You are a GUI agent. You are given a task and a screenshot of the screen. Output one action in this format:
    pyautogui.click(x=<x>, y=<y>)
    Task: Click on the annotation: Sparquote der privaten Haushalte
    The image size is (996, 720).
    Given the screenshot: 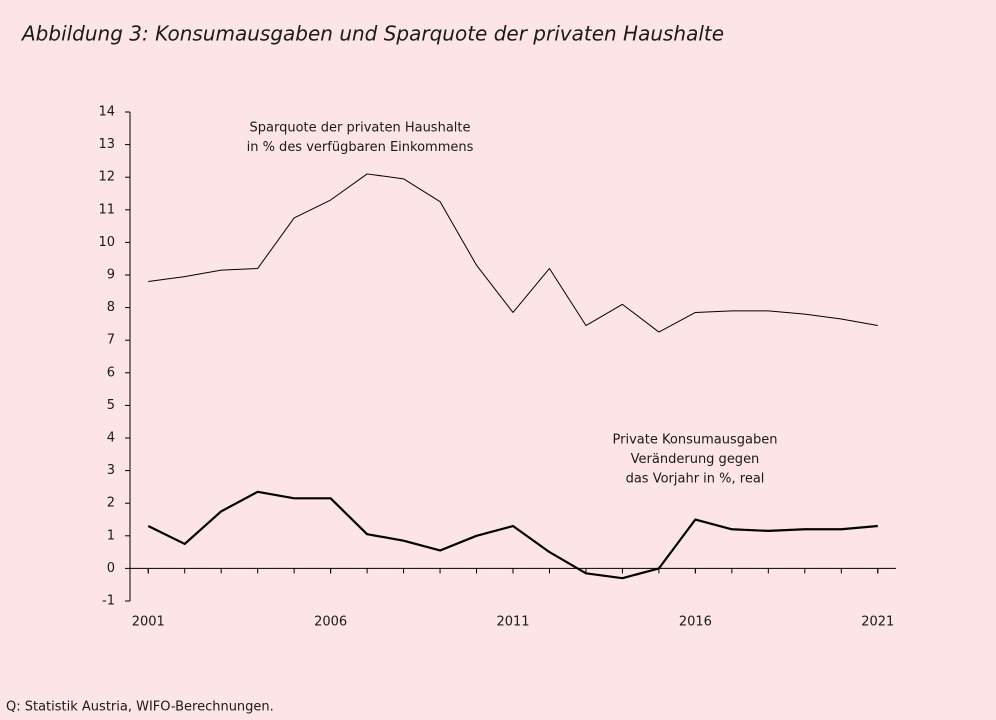 What is the action you would take?
    pyautogui.click(x=360, y=128)
    